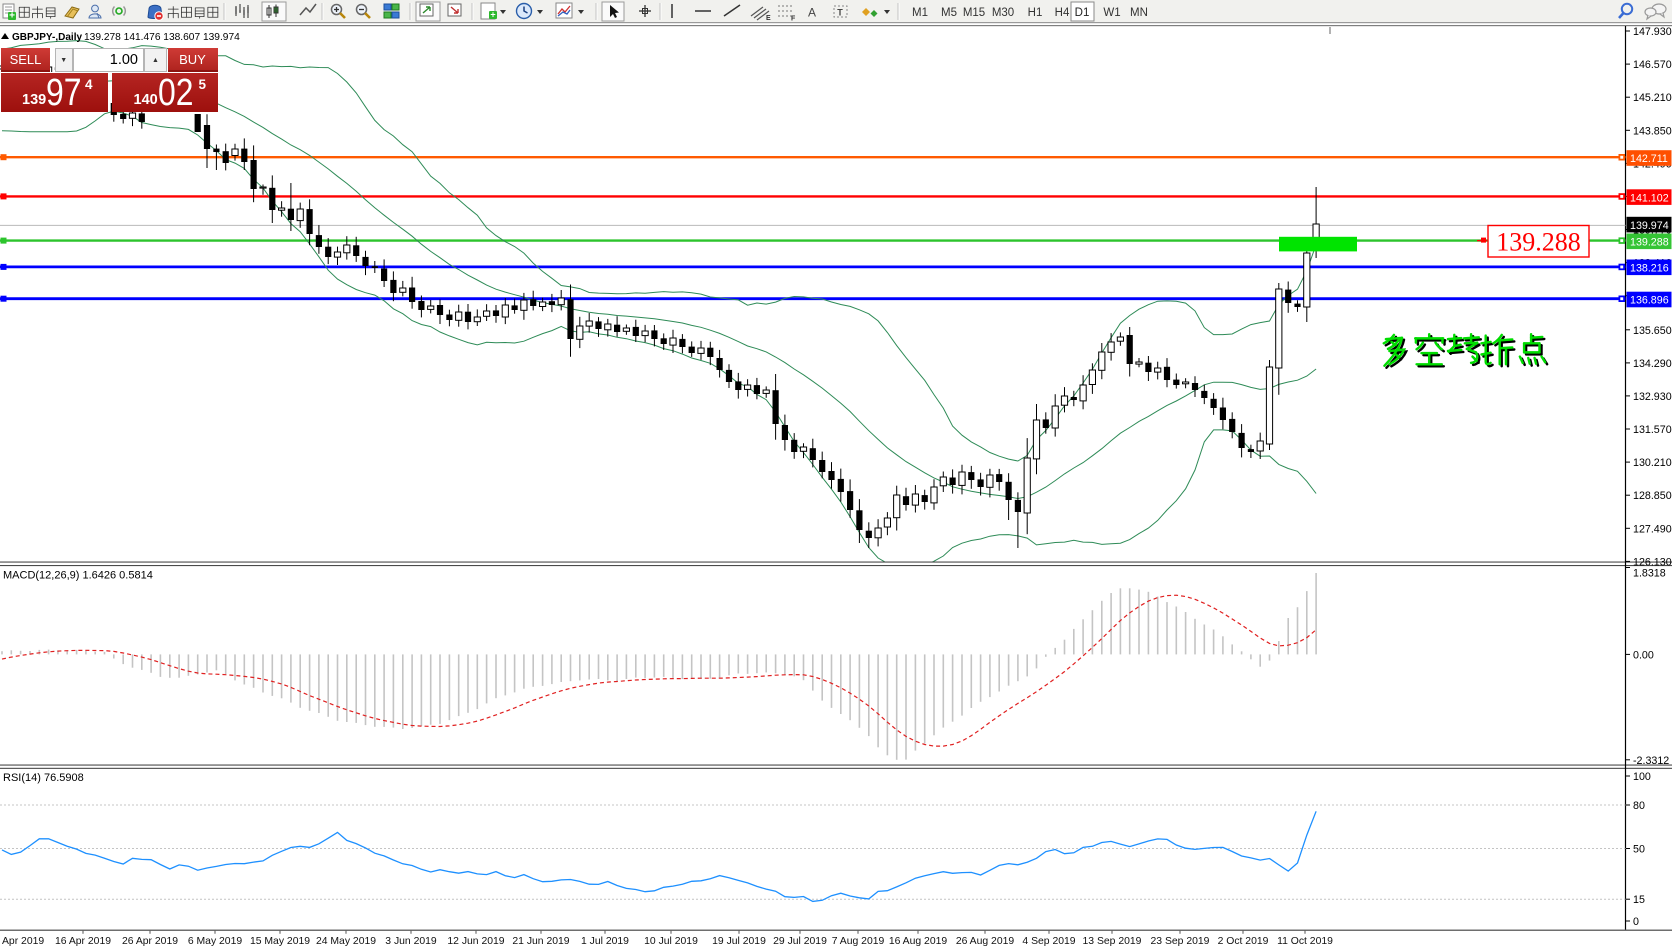 The image size is (1672, 947). Describe the element at coordinates (1649, 574) in the screenshot. I see `svg-text: 1.8318` at that location.